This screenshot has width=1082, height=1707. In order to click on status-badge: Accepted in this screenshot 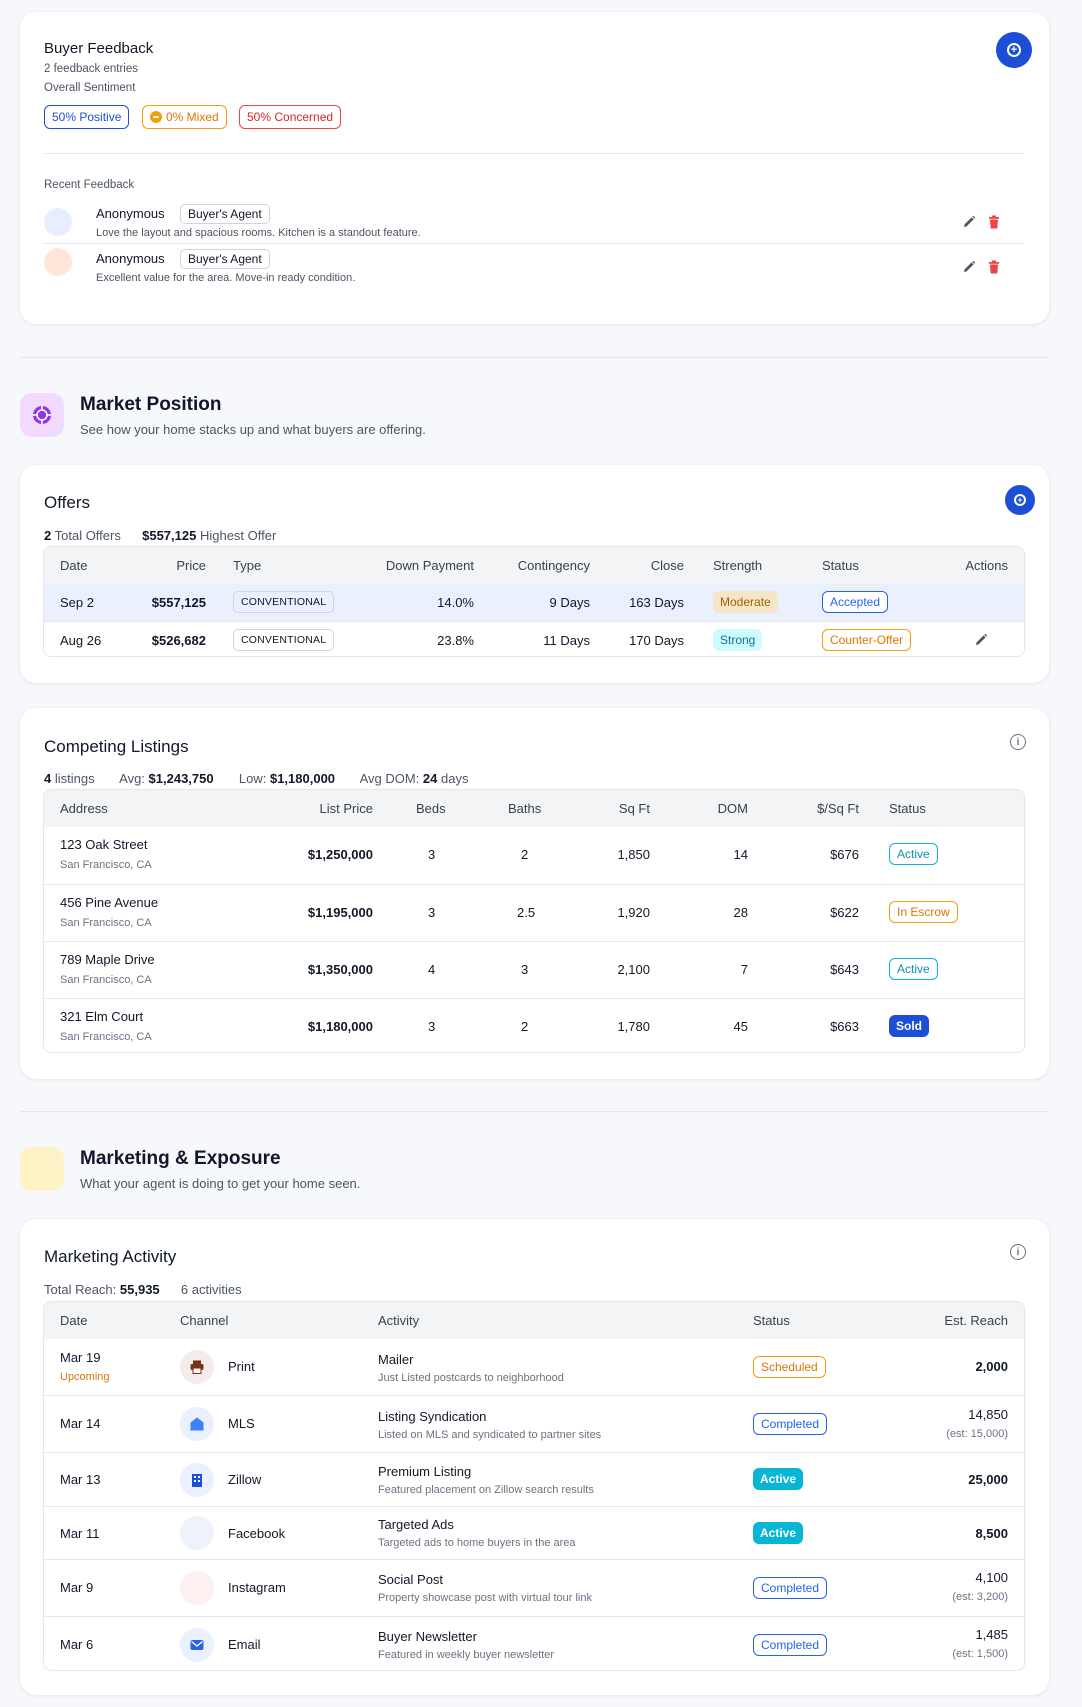, I will do `click(855, 602)`.